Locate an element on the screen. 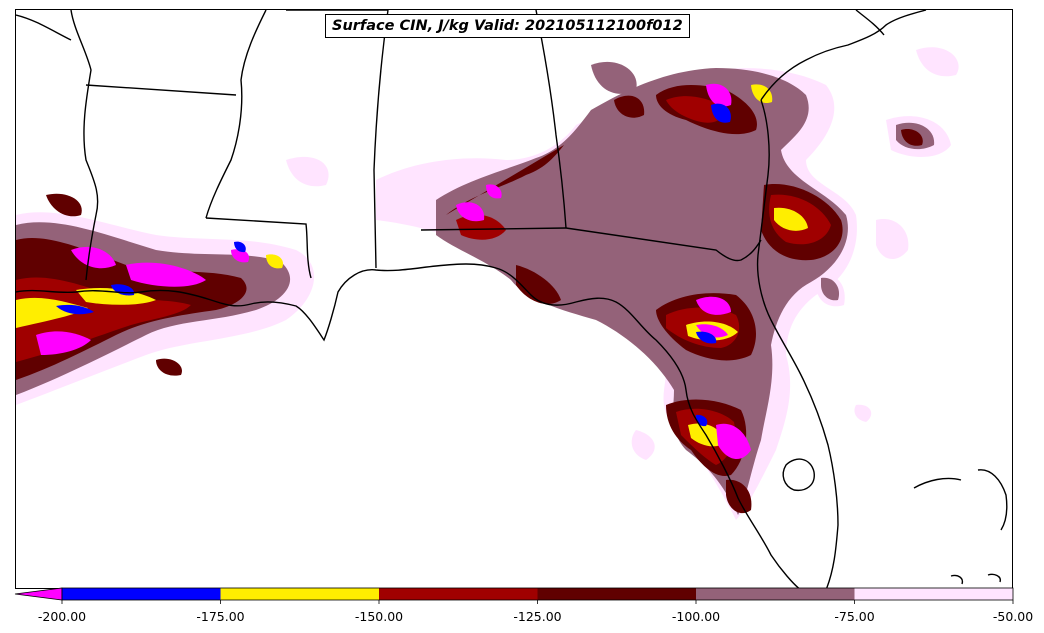  colorbar is located at coordinates (514, 595).